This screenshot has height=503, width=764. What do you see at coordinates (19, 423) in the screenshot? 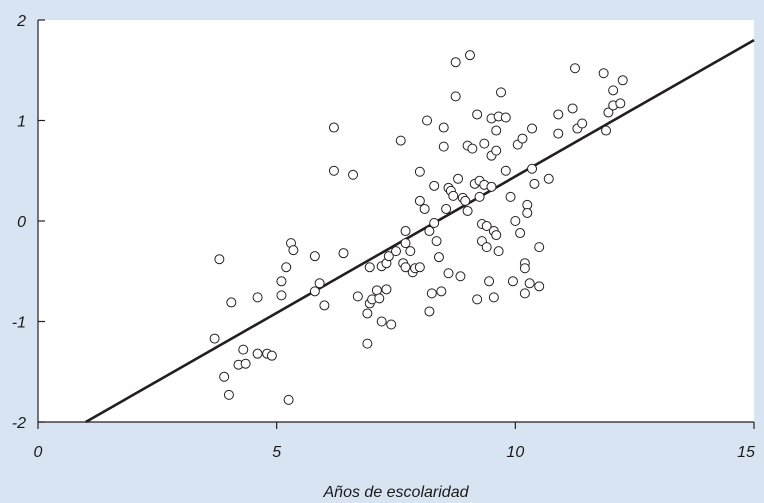
I see `y-tick-label: -2` at bounding box center [19, 423].